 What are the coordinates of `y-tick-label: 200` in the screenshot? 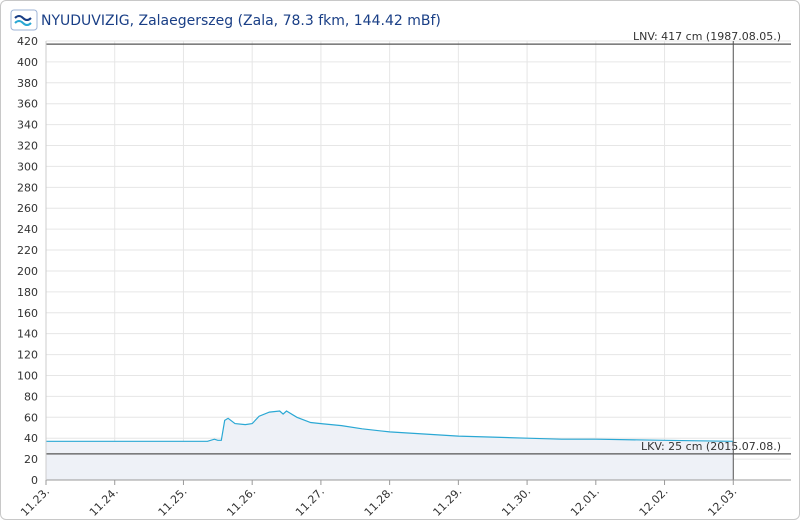 It's located at (27, 271).